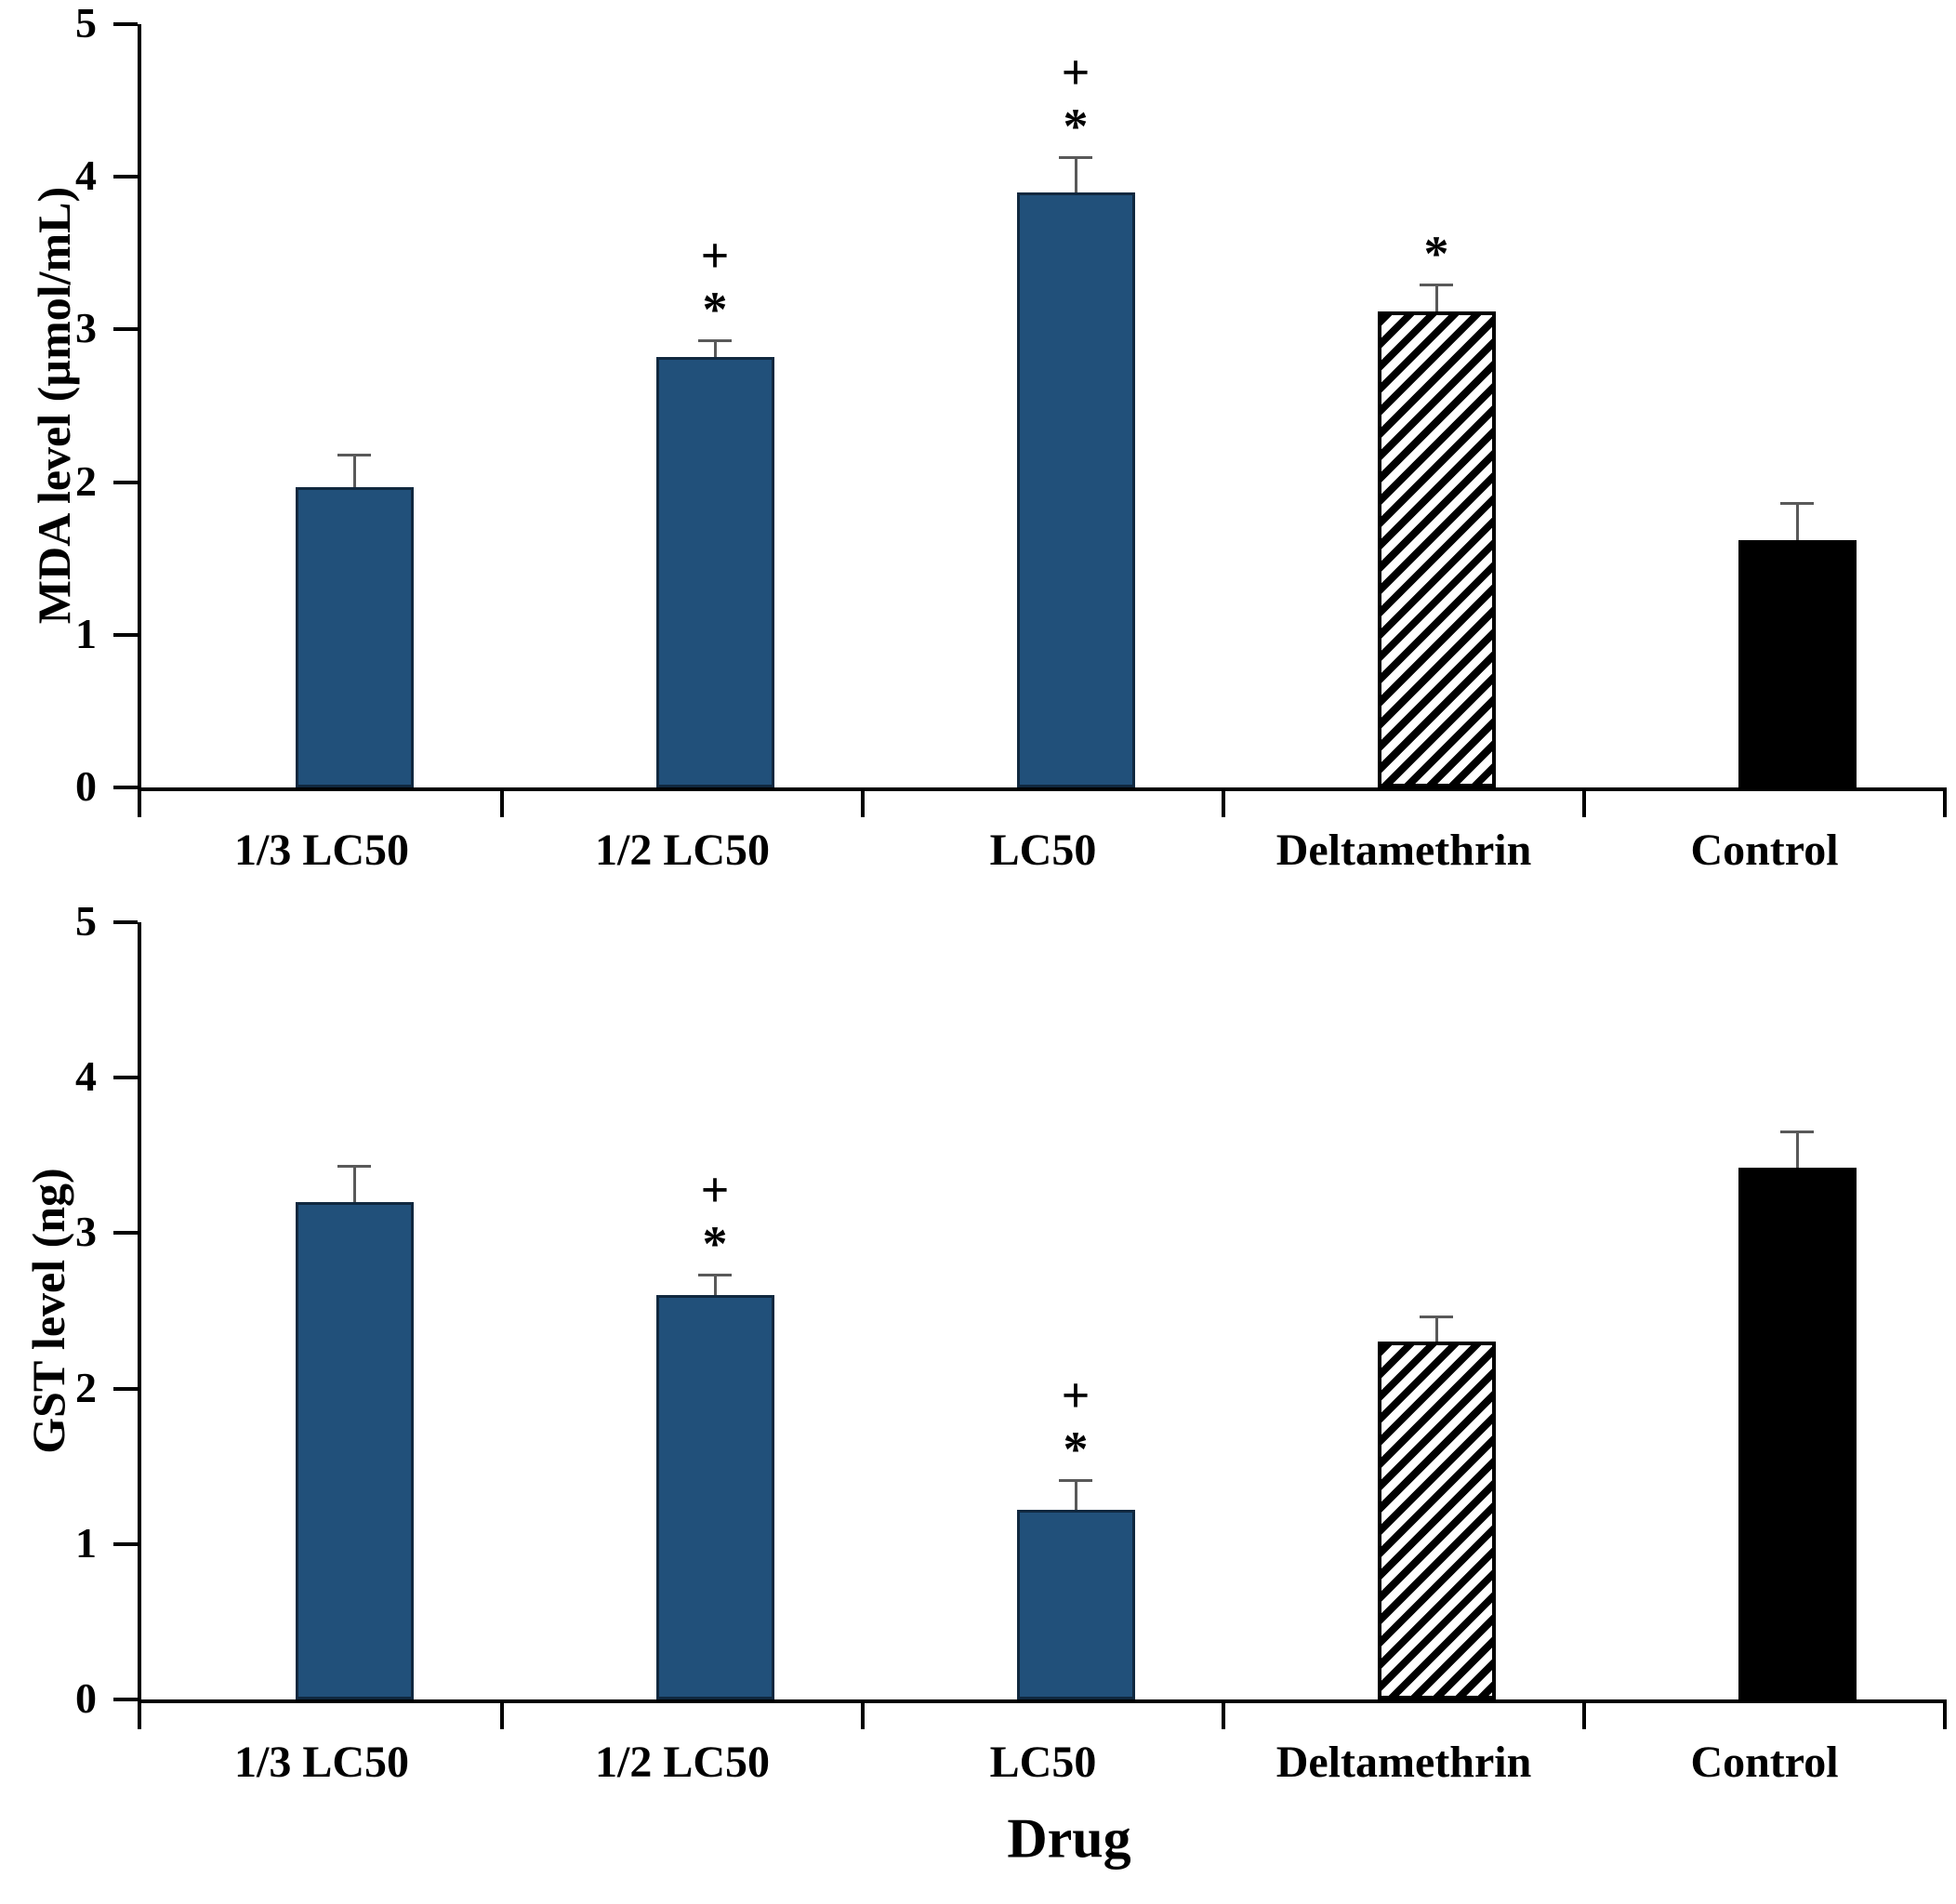  What do you see at coordinates (54, 405) in the screenshot?
I see `mda-y-axis-label: MDA level (µmol/mL)` at bounding box center [54, 405].